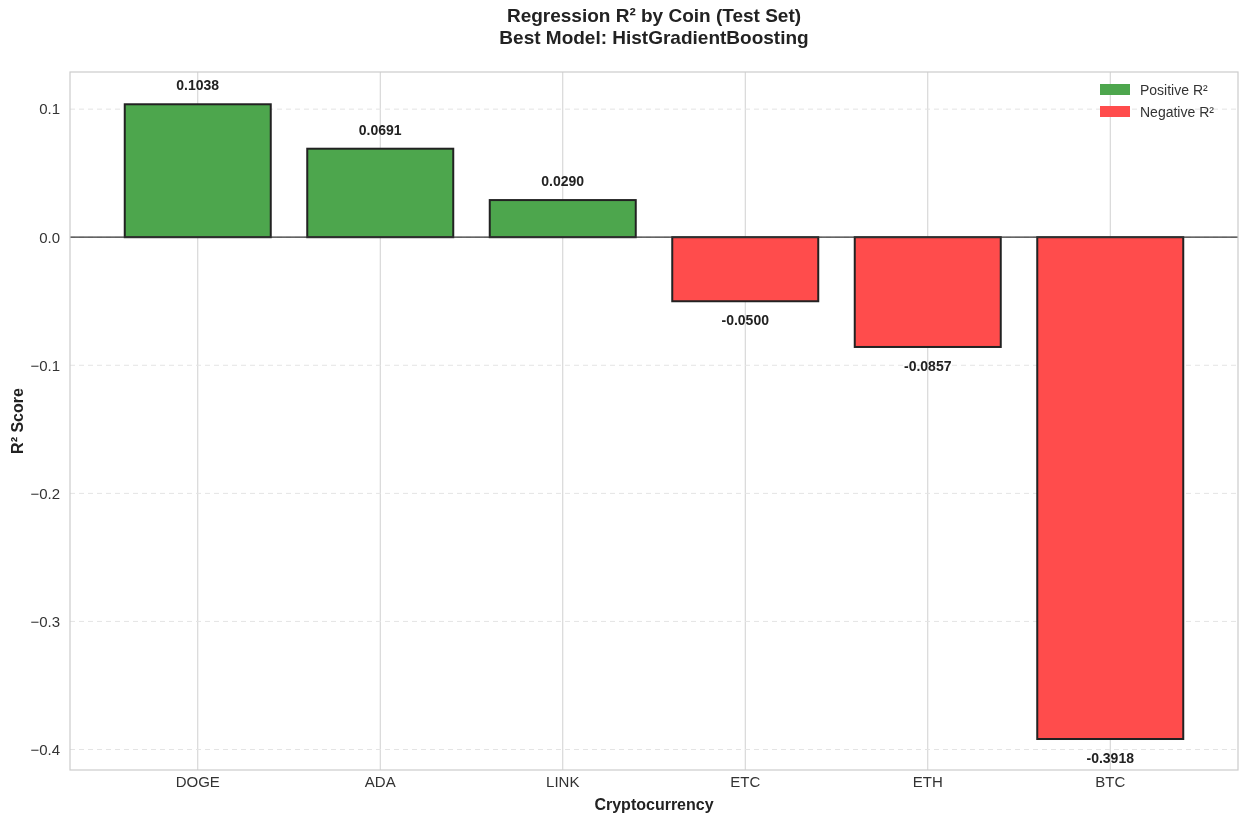 This screenshot has height=817, width=1248. What do you see at coordinates (745, 781) in the screenshot?
I see `x-tick-label: ETC` at bounding box center [745, 781].